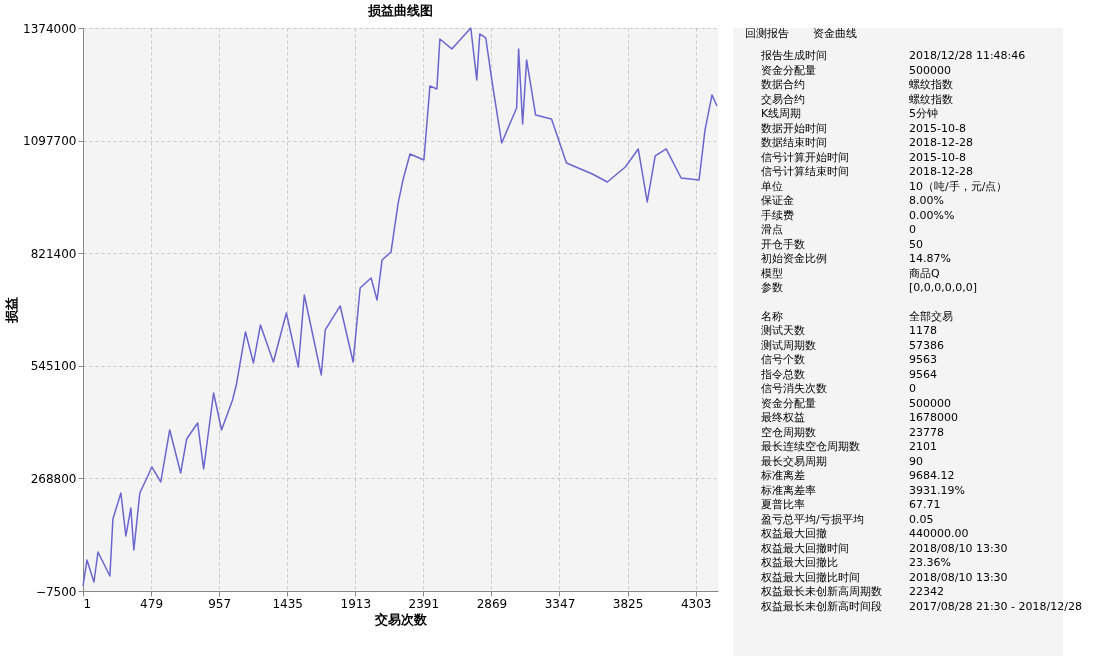  What do you see at coordinates (788, 490) in the screenshot?
I see `text: 标准离差率` at bounding box center [788, 490].